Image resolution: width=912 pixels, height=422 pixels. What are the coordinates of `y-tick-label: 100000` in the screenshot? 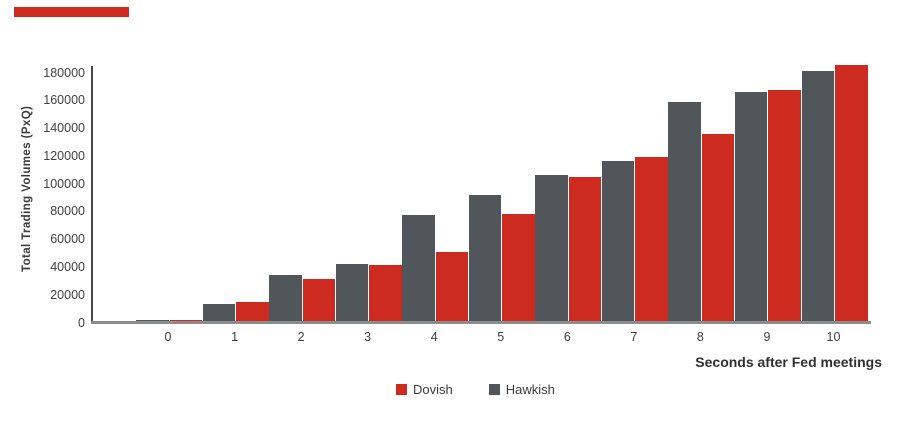 It's located at (64, 183).